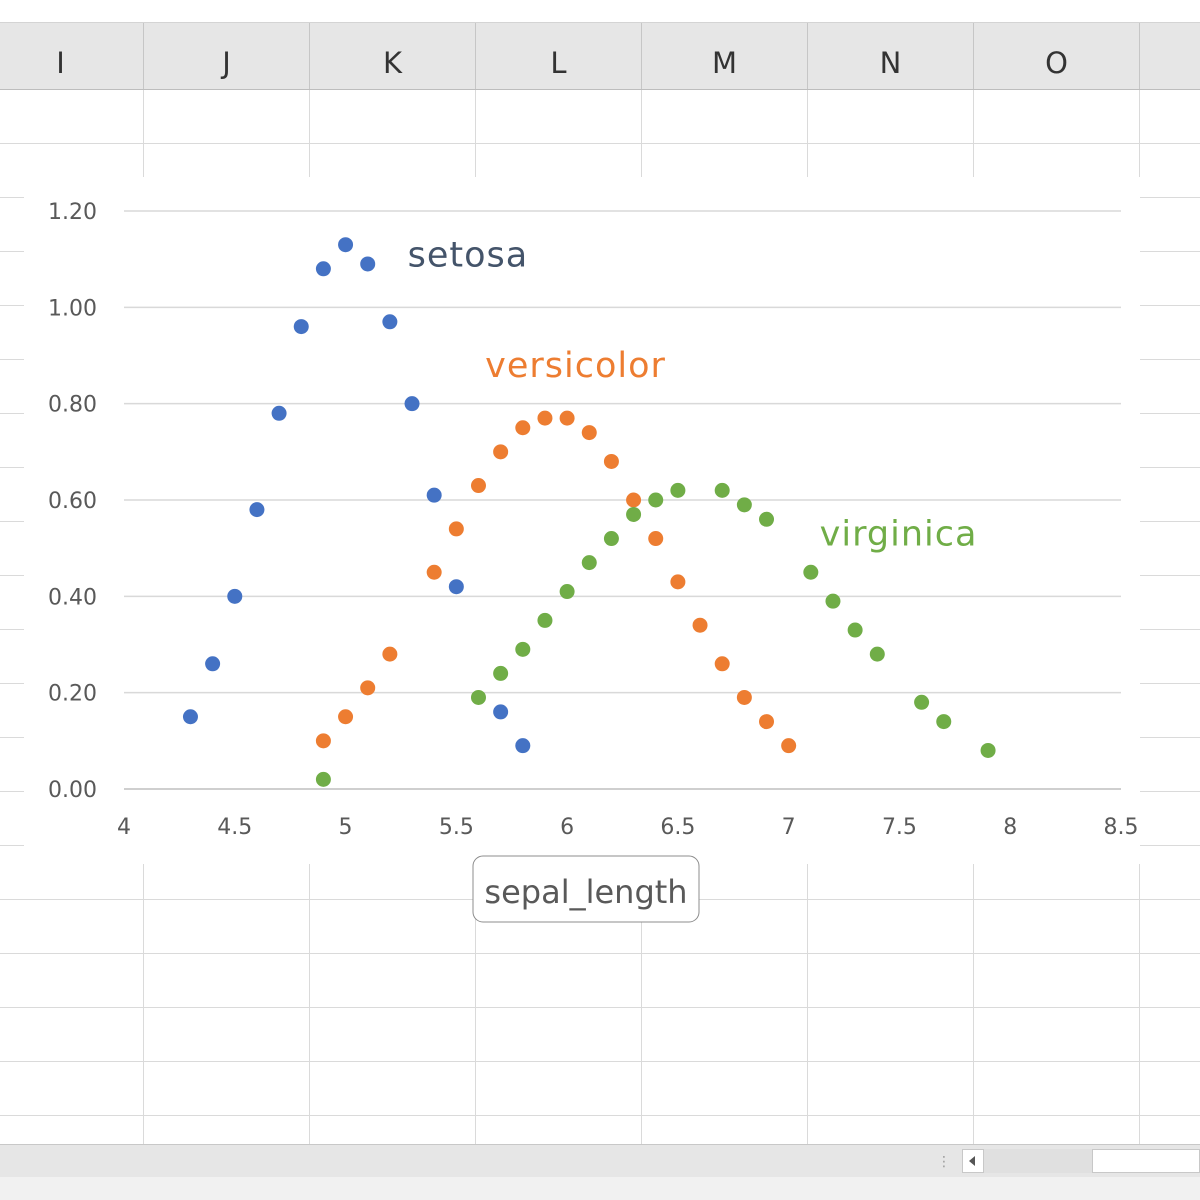 This screenshot has height=1200, width=1200. What do you see at coordinates (677, 827) in the screenshot?
I see `x-tick-label: 6.5` at bounding box center [677, 827].